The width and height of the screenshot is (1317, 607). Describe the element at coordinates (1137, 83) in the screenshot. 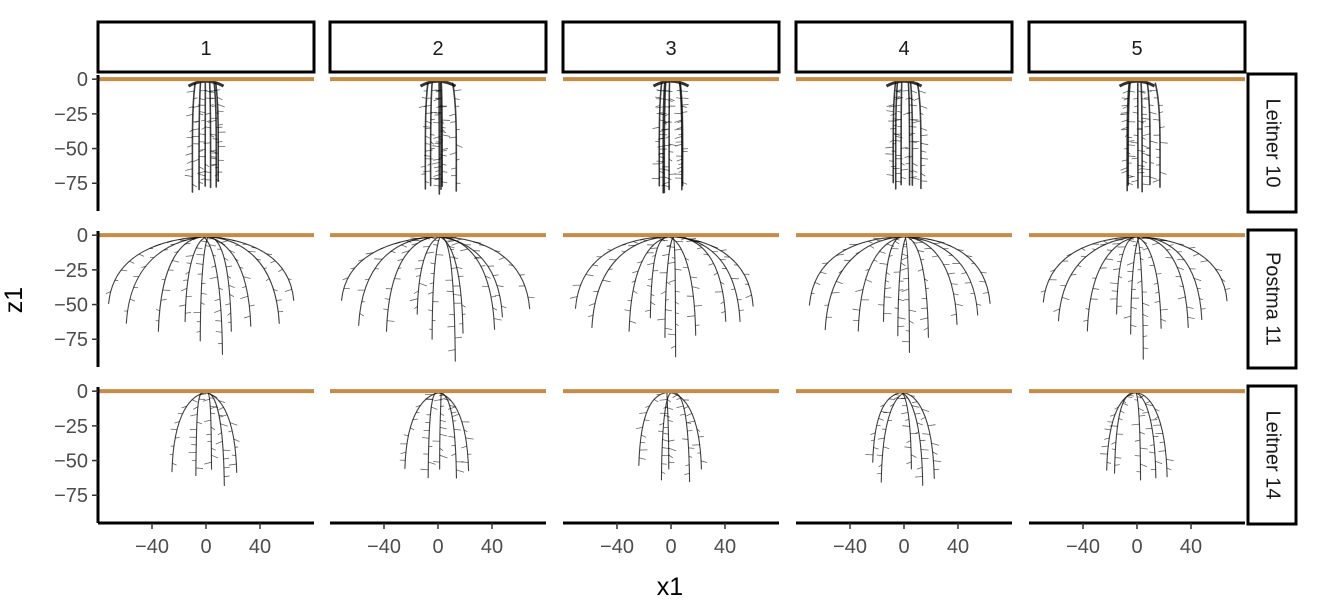

I see `root-crown` at that location.